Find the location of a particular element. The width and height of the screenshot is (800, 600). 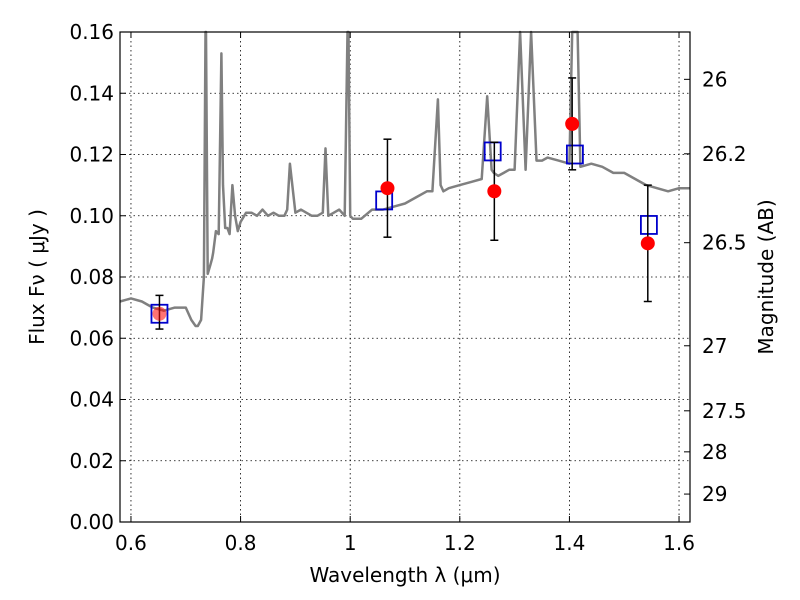

x-tick-label: 1.4 is located at coordinates (570, 543).